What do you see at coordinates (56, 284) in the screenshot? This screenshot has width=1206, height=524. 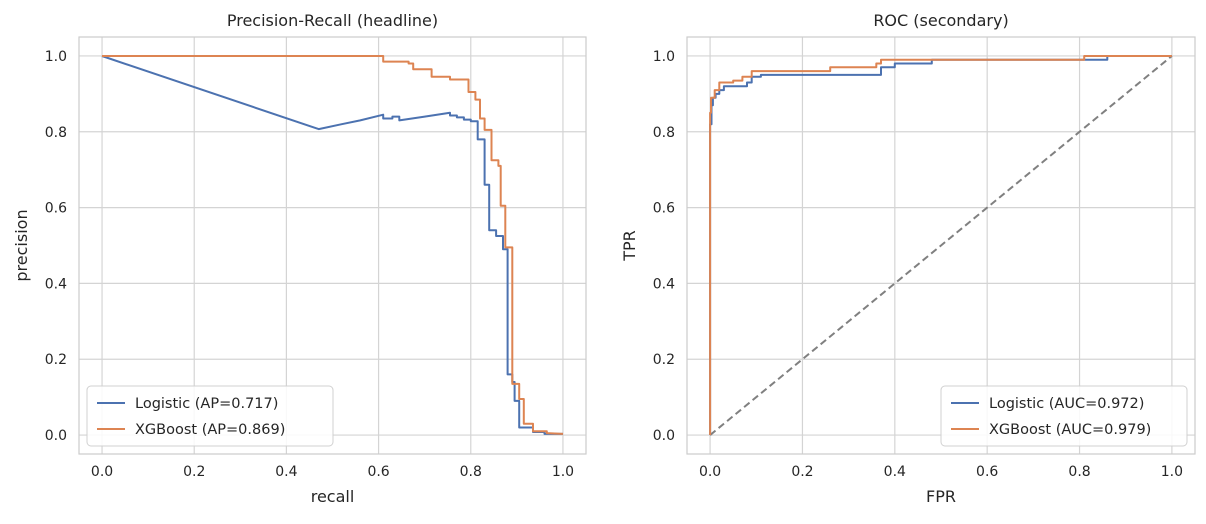 I see `pr-y-tick-label: 0.4` at bounding box center [56, 284].